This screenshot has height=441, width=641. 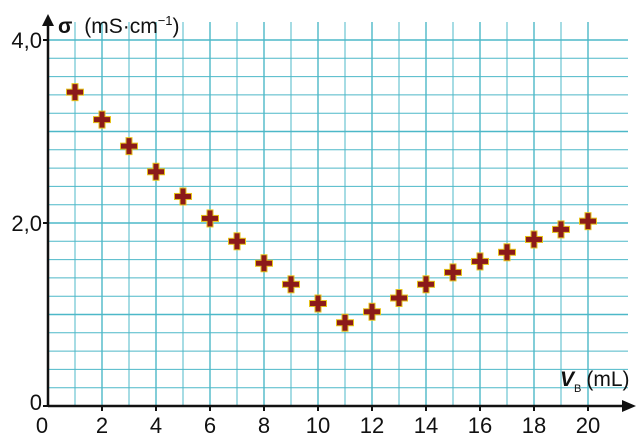 I want to click on y-tick-label: 2,0, so click(x=26, y=223).